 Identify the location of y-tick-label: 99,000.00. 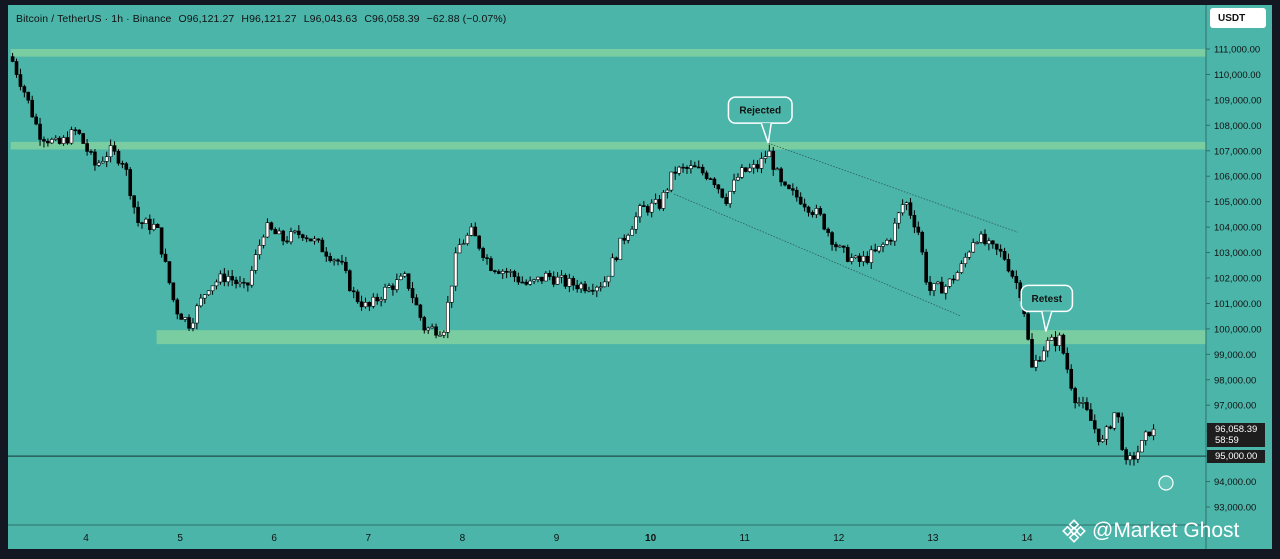
(1235, 355).